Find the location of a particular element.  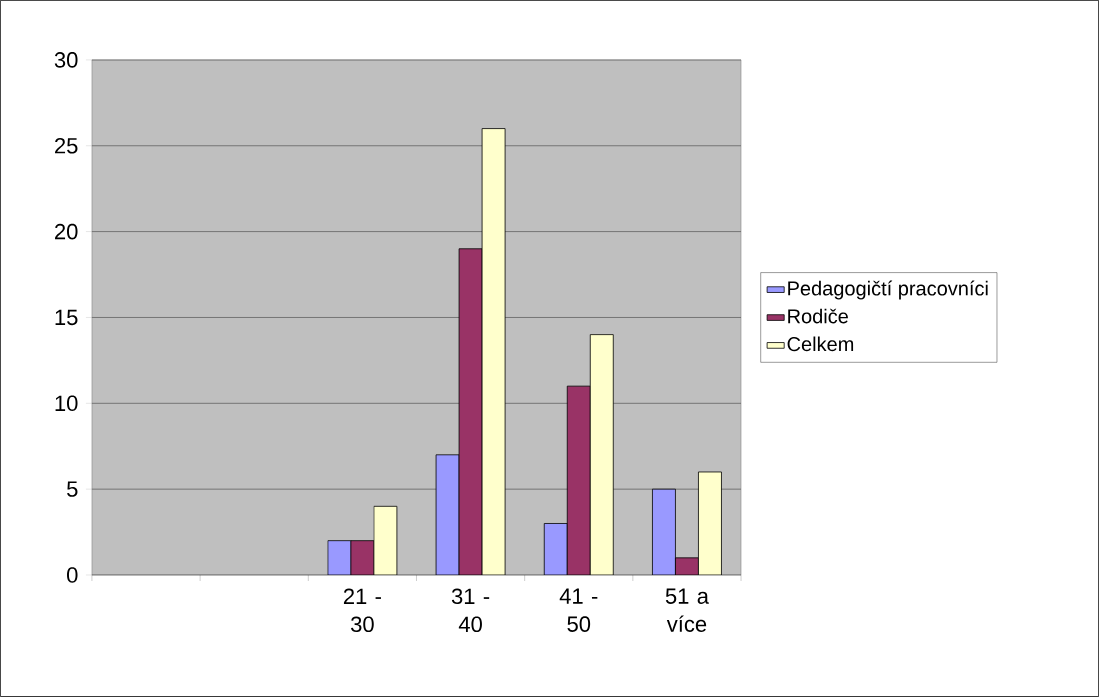

y-tick-label: 10 is located at coordinates (66, 403).